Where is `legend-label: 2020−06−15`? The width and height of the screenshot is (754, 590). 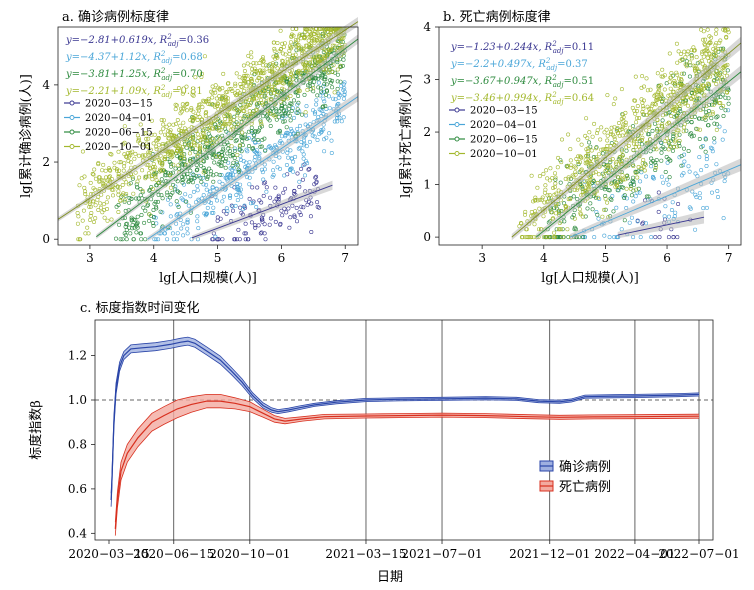
legend-label: 2020−06−15 is located at coordinates (119, 133).